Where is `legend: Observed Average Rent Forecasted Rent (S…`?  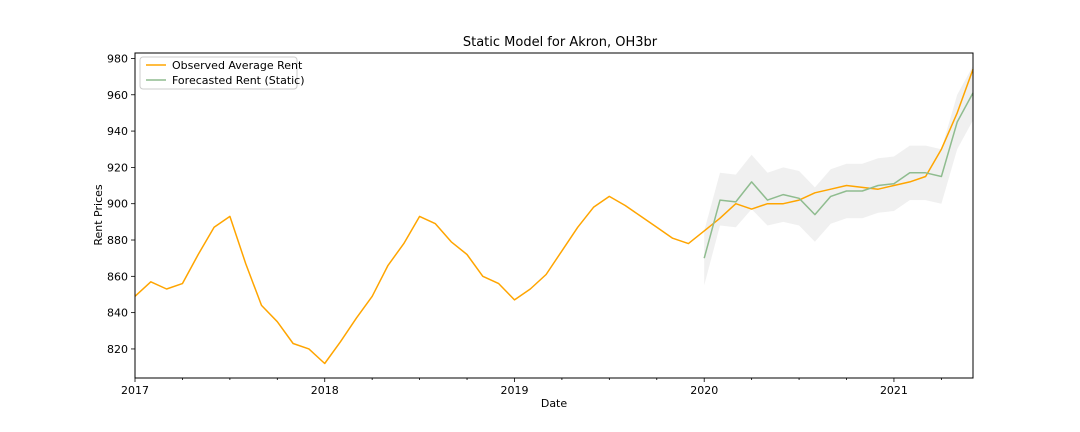 legend: Observed Average Rent Forecasted Rent (S… is located at coordinates (222, 73).